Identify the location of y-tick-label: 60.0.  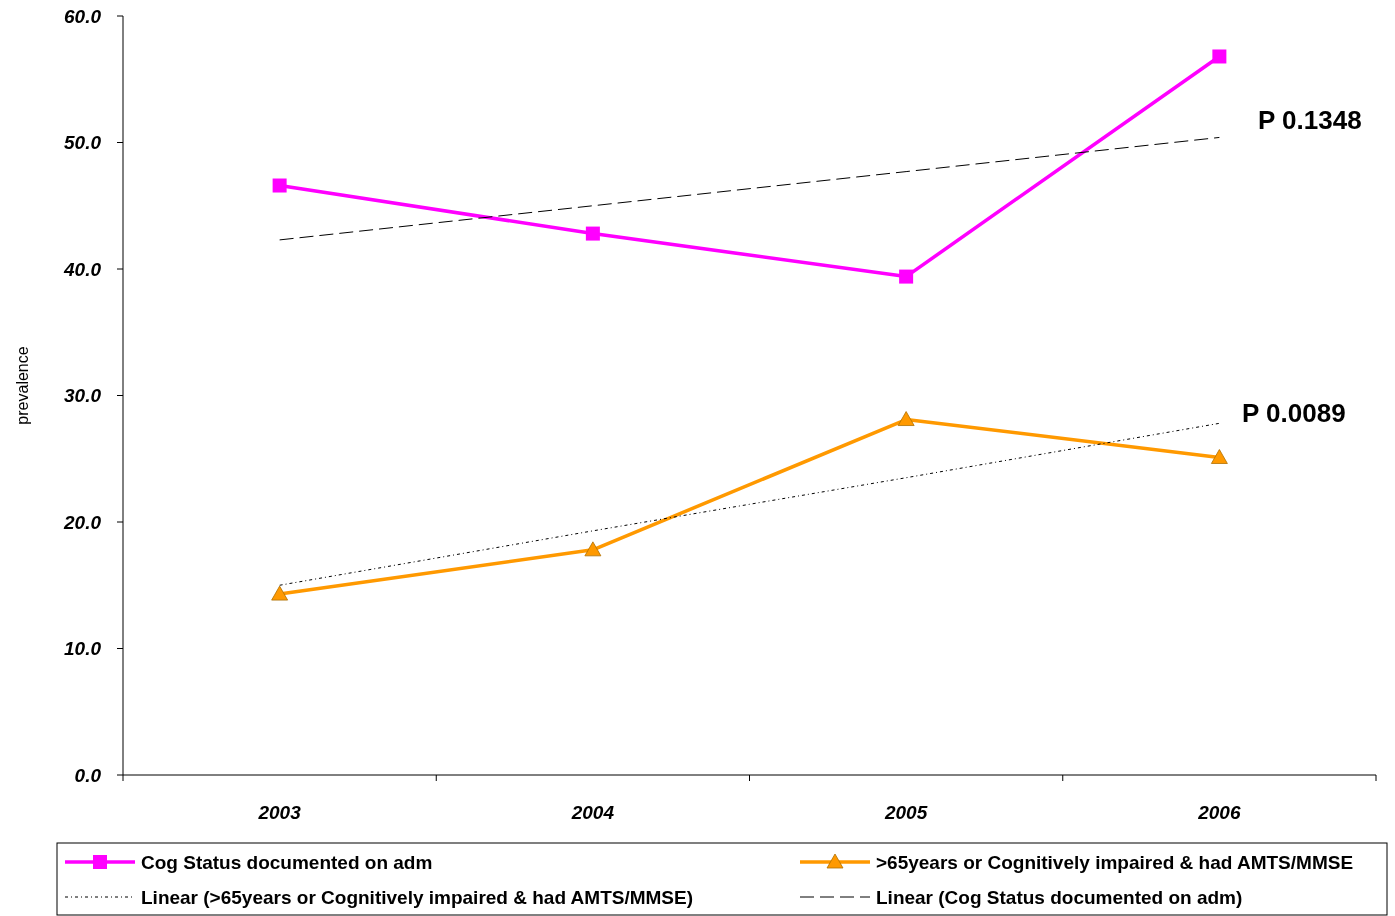
(83, 16).